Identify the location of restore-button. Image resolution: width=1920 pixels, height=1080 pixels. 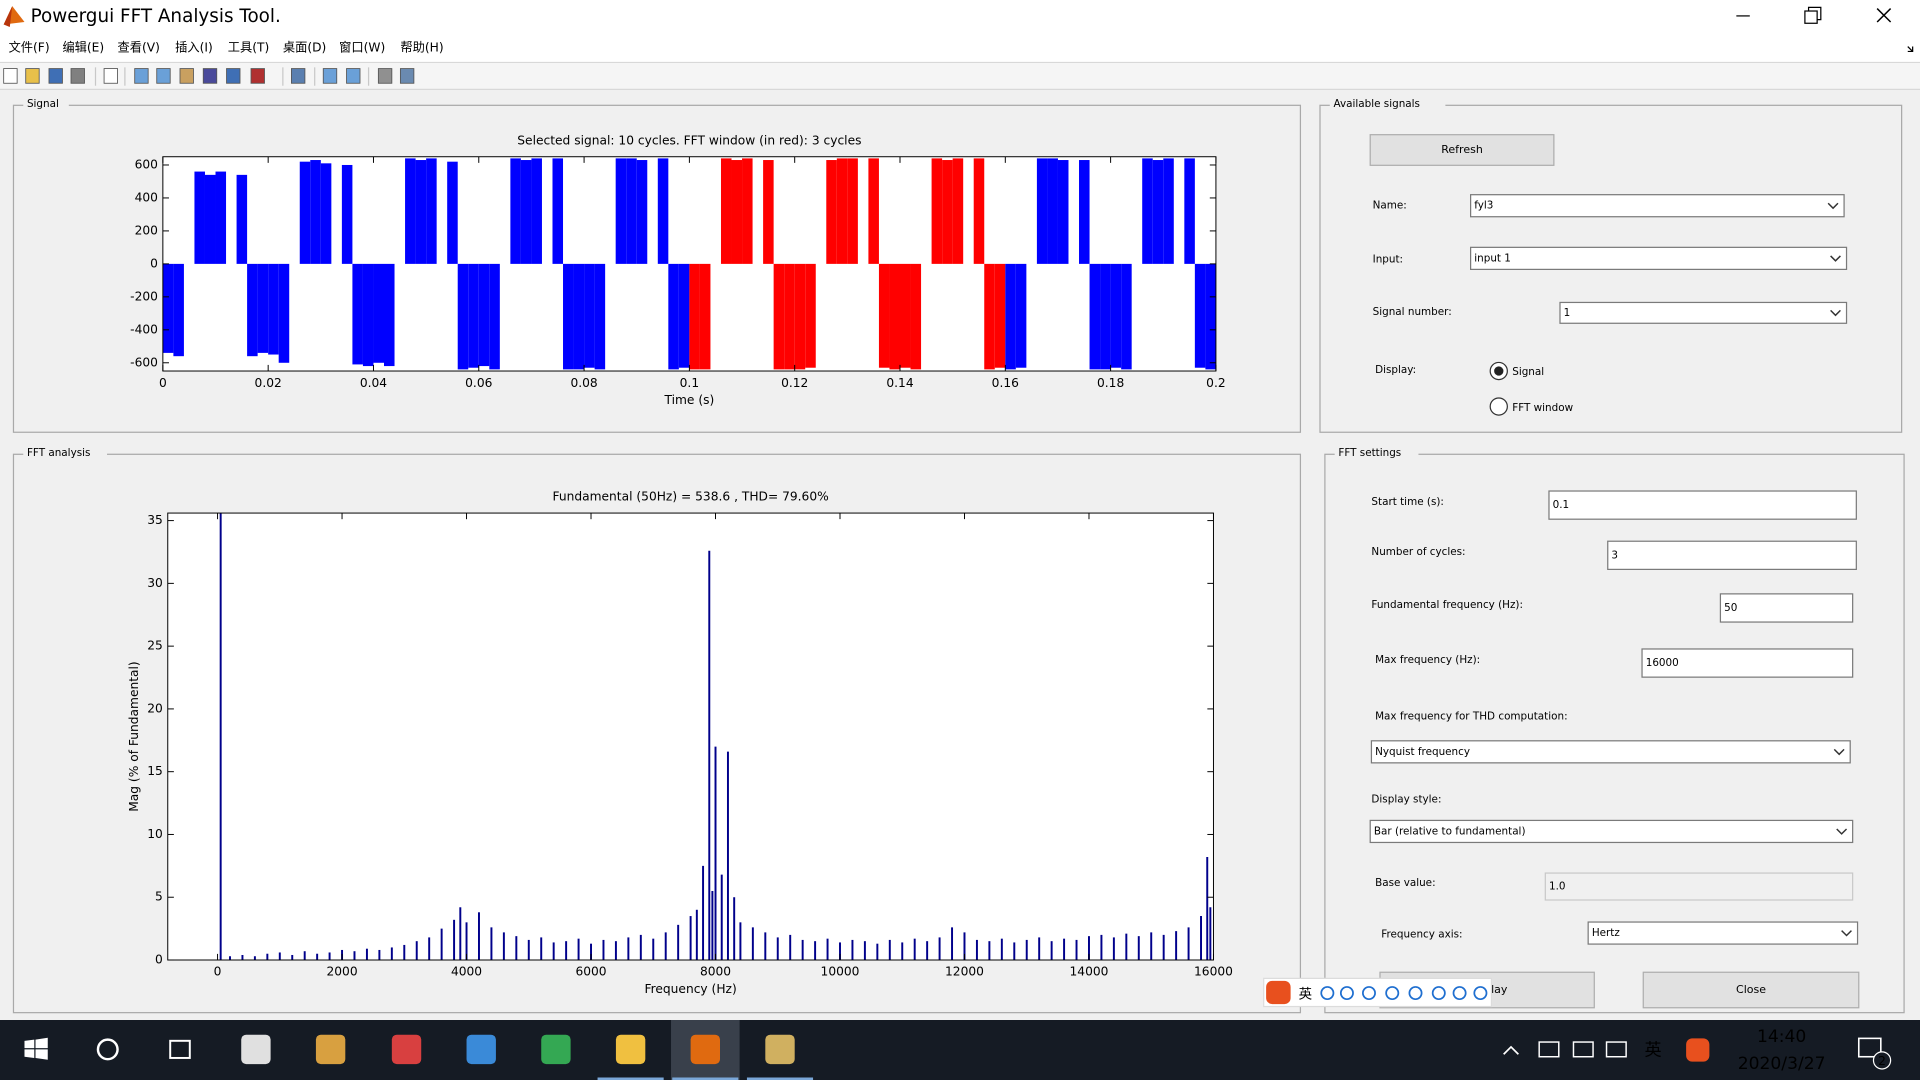
(1811, 17).